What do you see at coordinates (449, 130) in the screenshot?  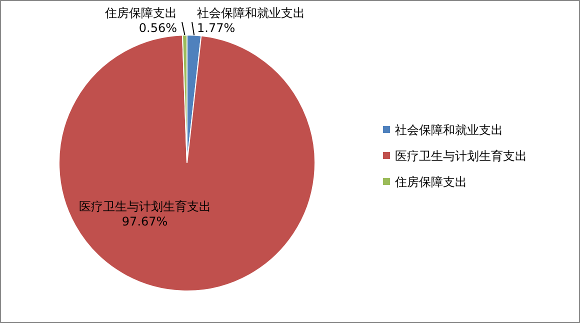 I see `legend-label: 社会保障和就业支出` at bounding box center [449, 130].